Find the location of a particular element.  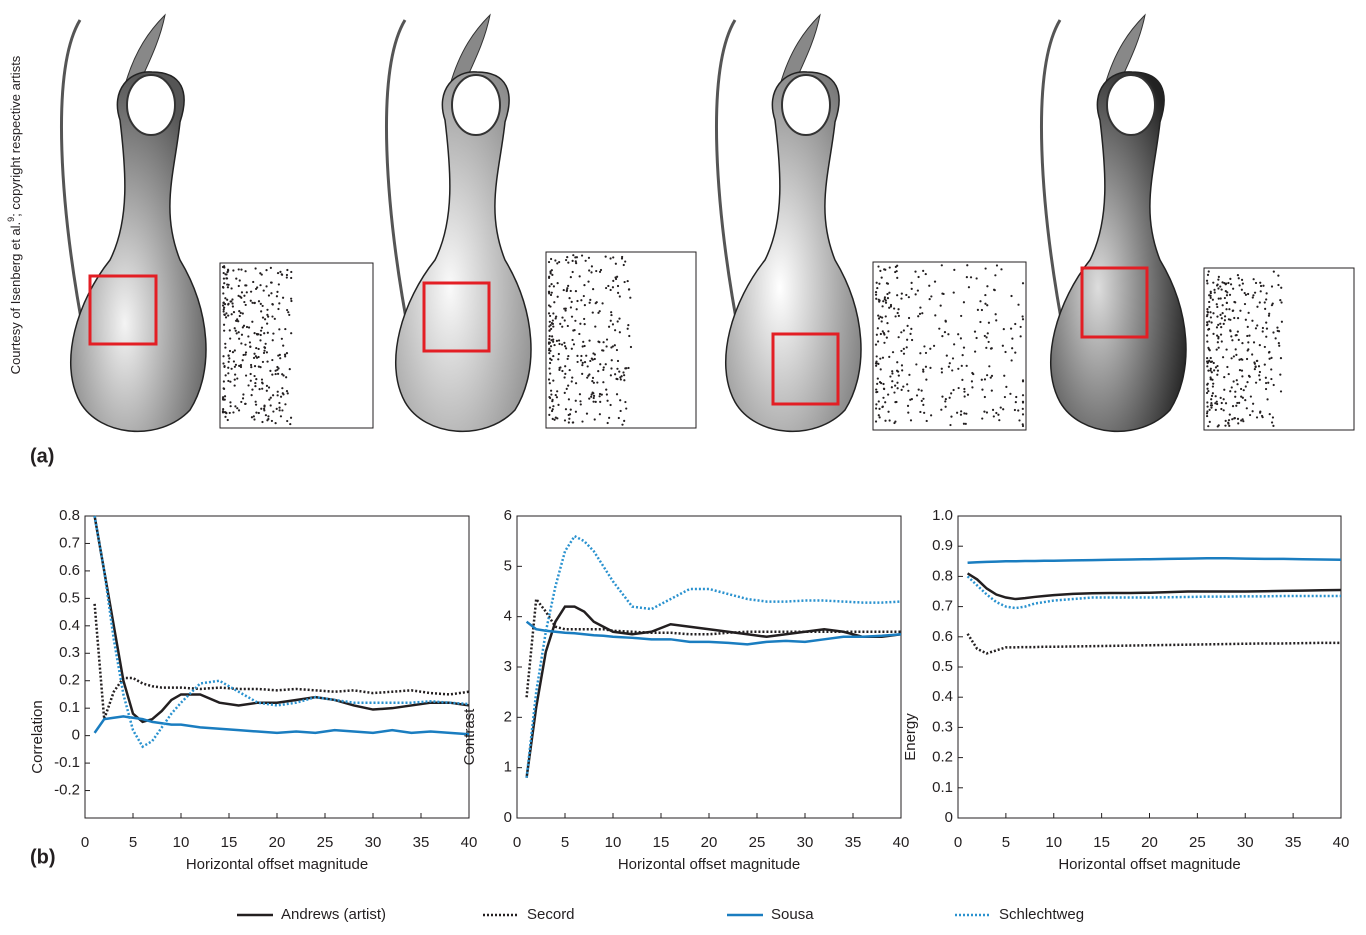

y-tick-label: 0 is located at coordinates (76, 735).